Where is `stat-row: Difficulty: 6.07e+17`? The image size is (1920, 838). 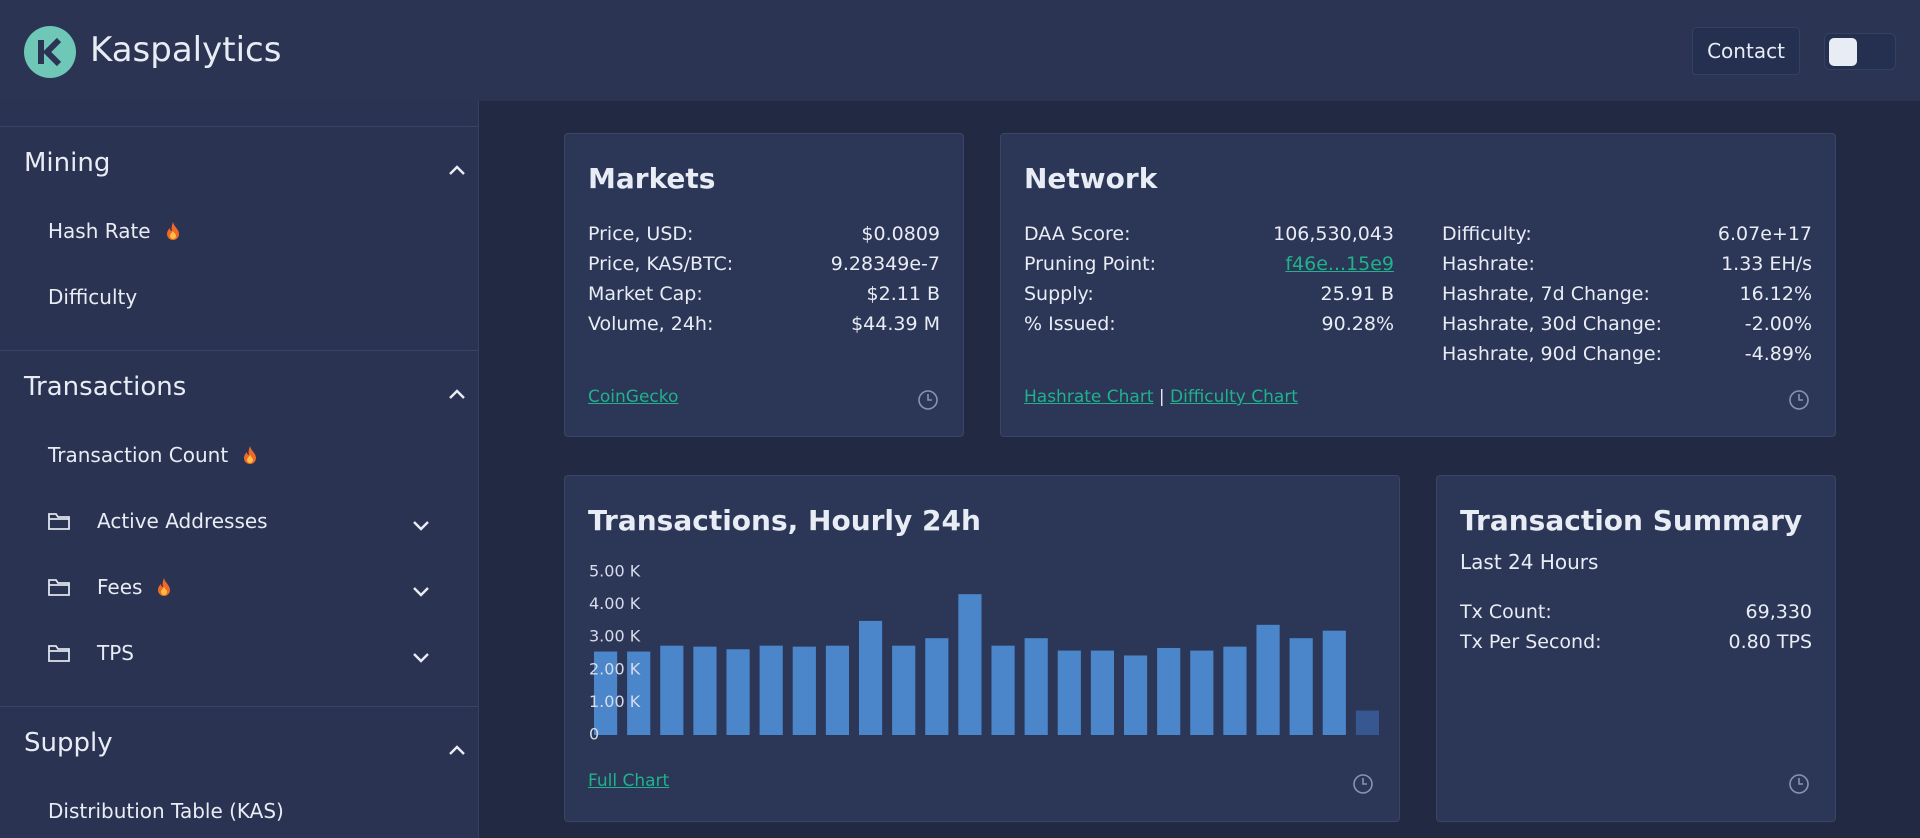 stat-row: Difficulty: 6.07e+17 is located at coordinates (1627, 234).